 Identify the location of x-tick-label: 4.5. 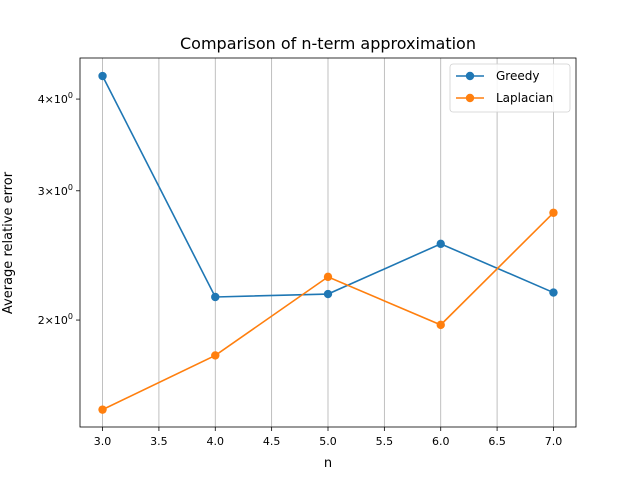
(272, 441).